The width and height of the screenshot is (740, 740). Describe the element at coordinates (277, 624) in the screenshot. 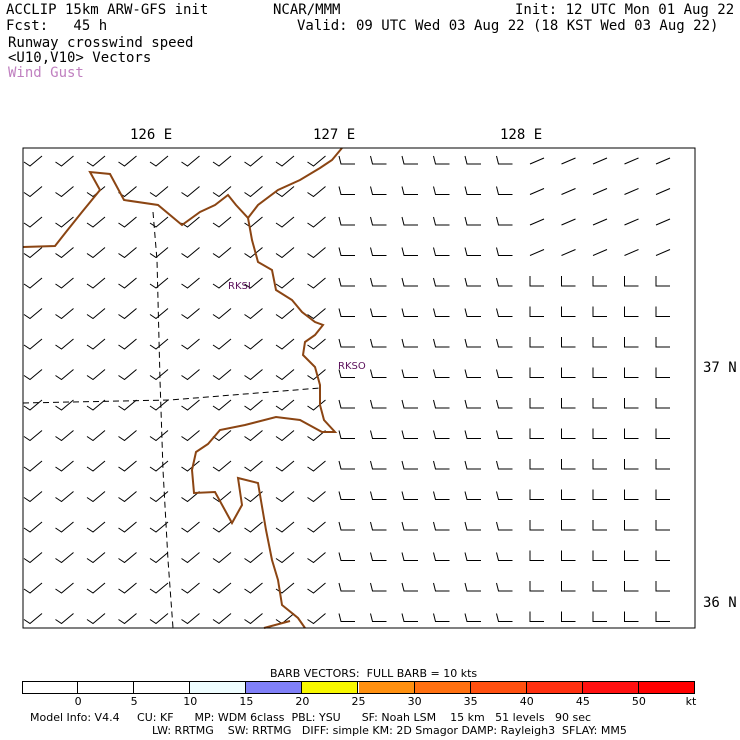

I see `coastline-south-bay` at that location.